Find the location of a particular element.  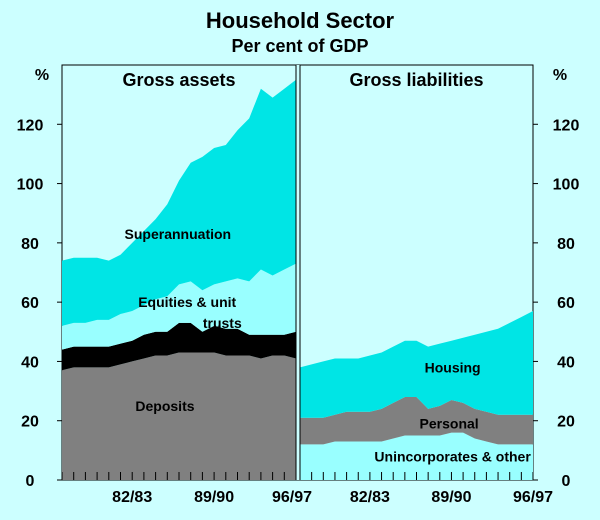

y-tick-right: 100 is located at coordinates (566, 185).